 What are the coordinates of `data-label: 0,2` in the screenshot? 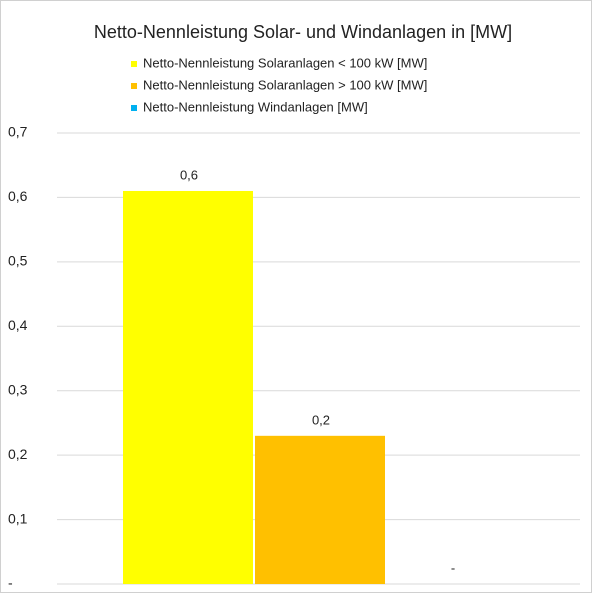 It's located at (321, 419).